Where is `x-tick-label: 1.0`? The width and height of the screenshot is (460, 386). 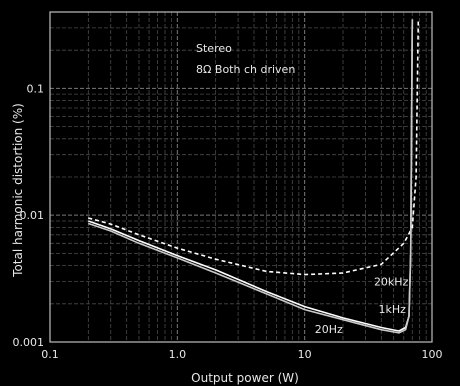
x-tick-label: 1.0 is located at coordinates (178, 354).